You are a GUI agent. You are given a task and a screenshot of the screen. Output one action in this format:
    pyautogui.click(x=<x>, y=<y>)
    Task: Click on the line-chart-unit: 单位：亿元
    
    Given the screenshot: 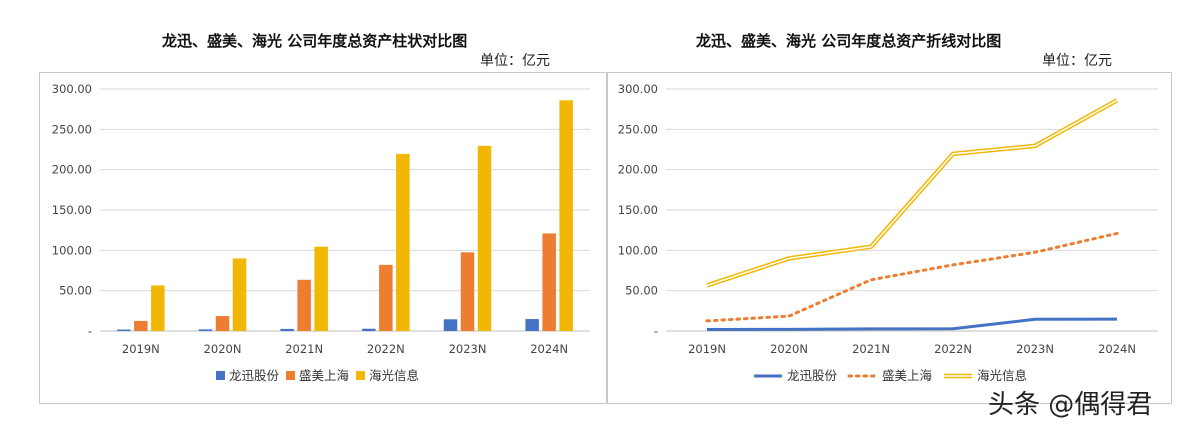 What is the action you would take?
    pyautogui.click(x=1077, y=61)
    